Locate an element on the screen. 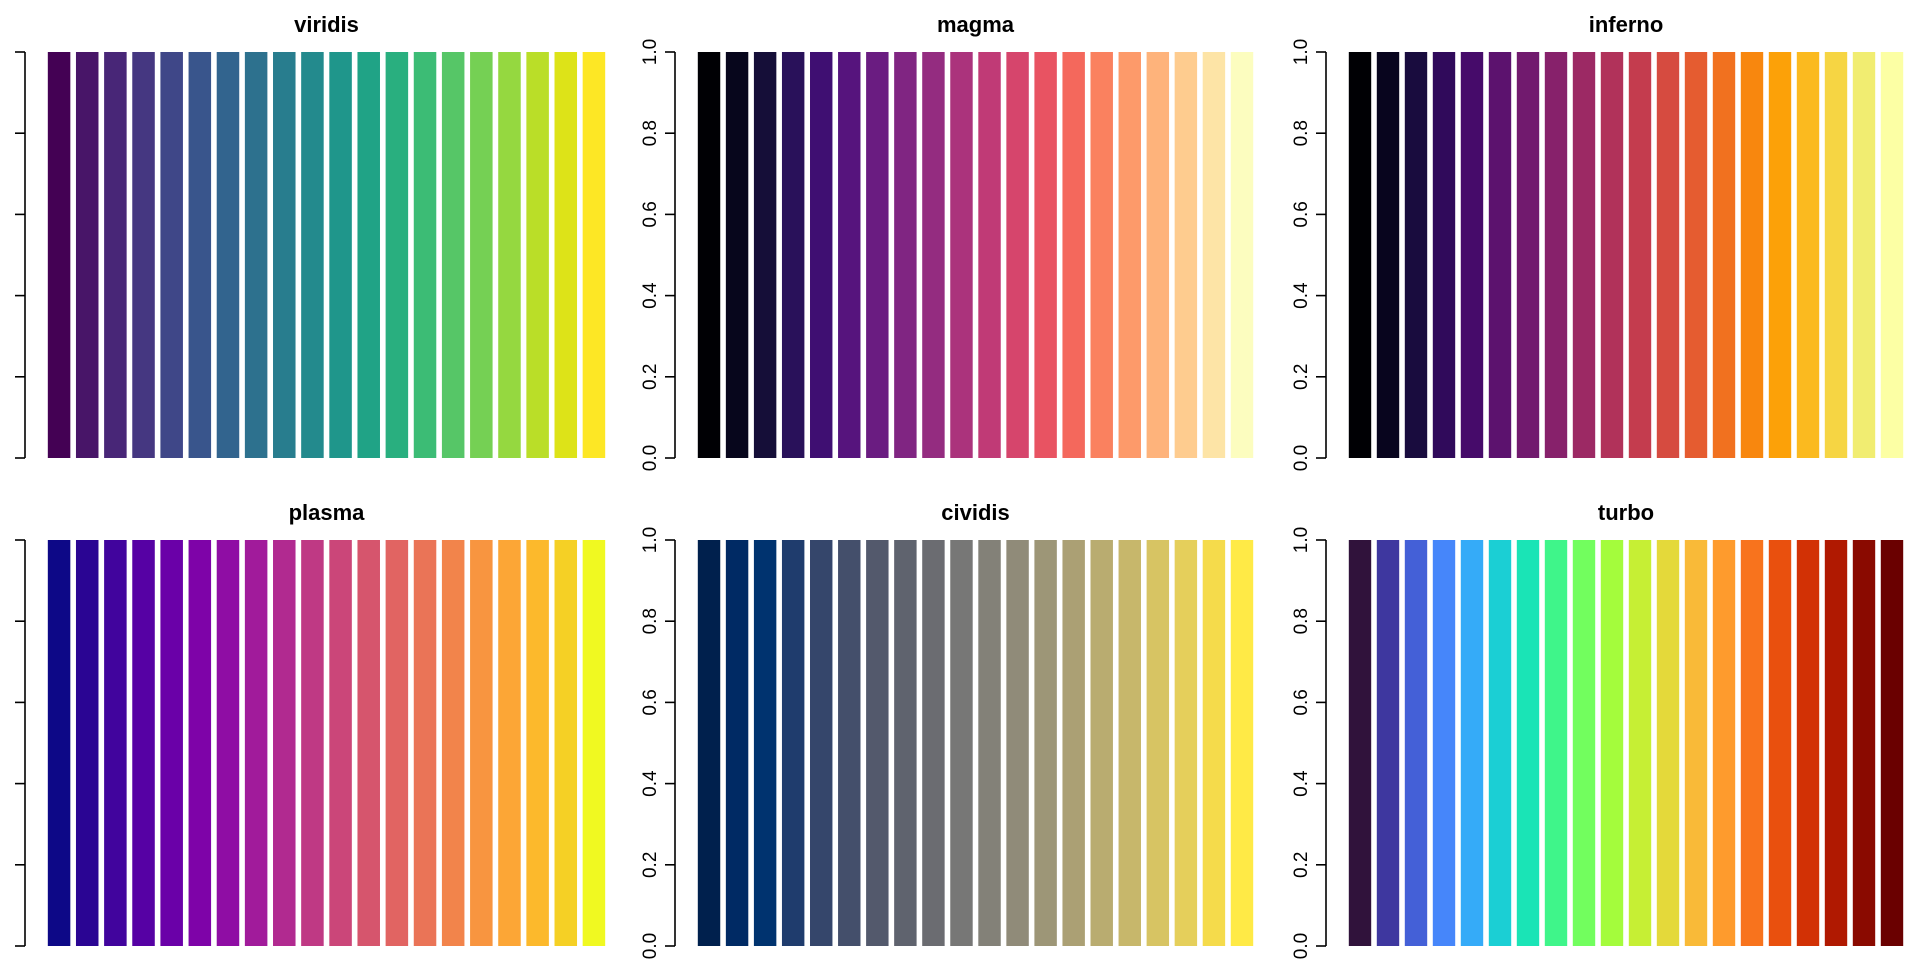 This screenshot has height=960, width=1920. chart-title: inferno is located at coordinates (1626, 24).